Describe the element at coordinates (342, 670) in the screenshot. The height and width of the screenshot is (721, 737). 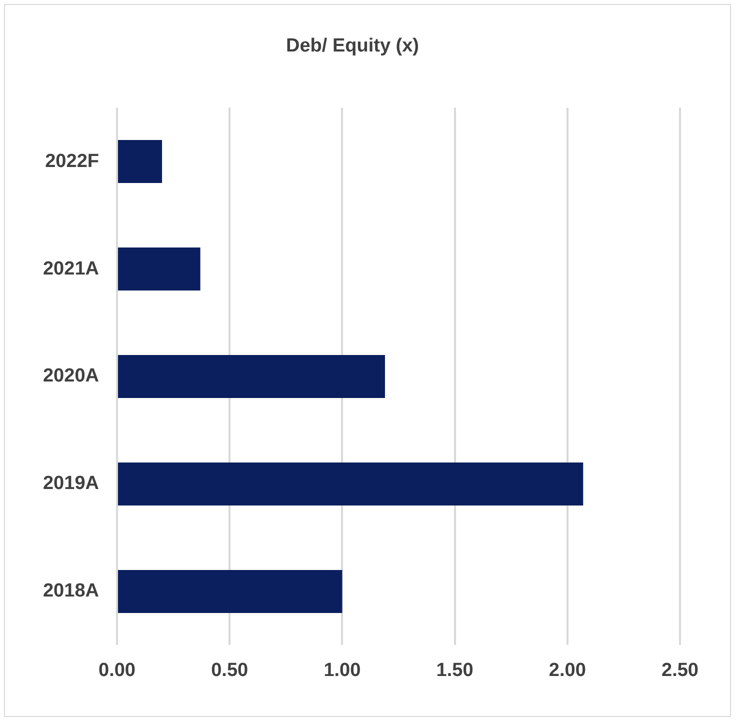
I see `x-tick-label: 1.00` at that location.